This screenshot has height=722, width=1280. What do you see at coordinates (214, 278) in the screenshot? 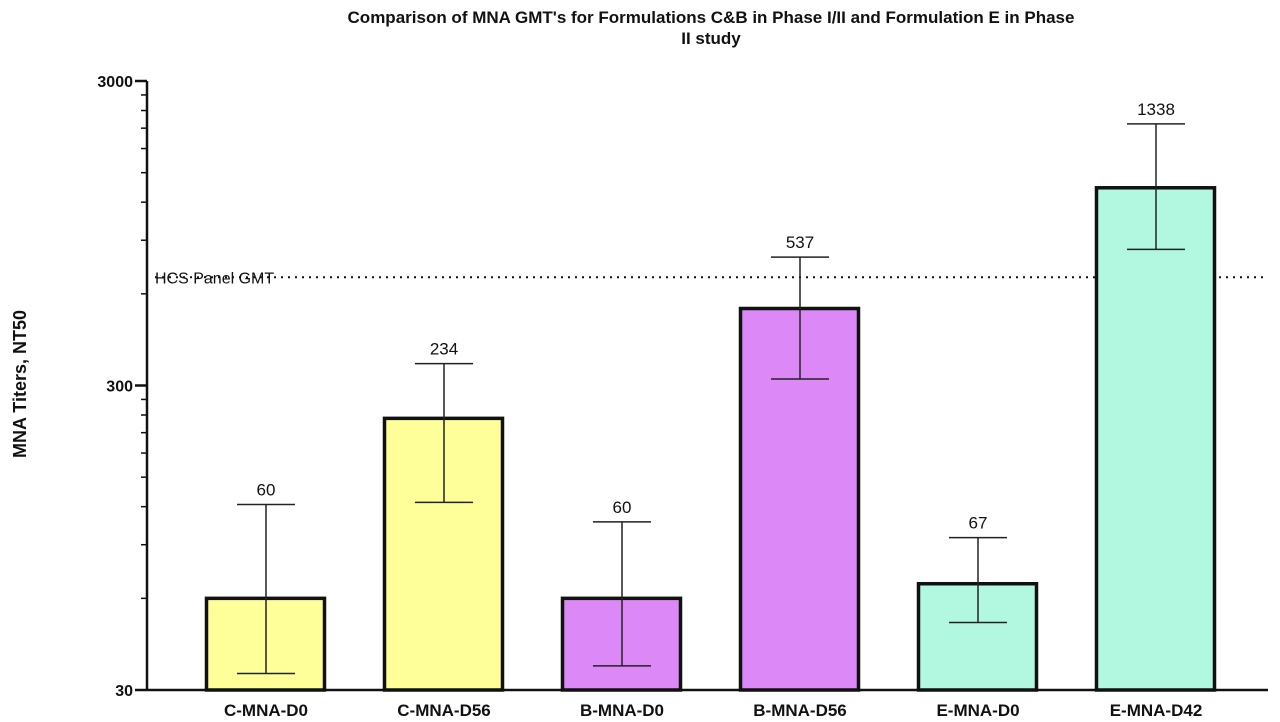
I see `reference-line-label: HCS Panel GMT` at bounding box center [214, 278].